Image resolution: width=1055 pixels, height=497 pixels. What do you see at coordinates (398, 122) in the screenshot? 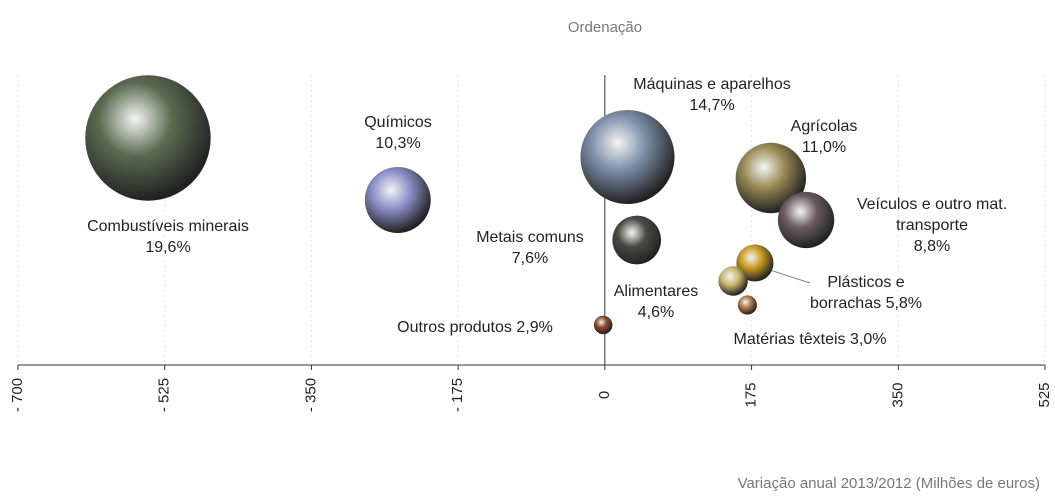
I see `label-name: Químicos` at bounding box center [398, 122].